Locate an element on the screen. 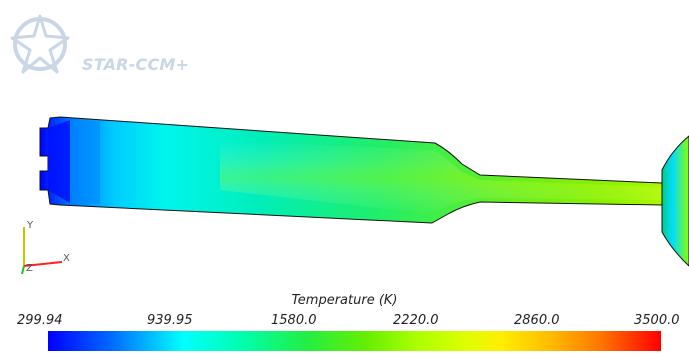  logo-text: STAR-CCM+ is located at coordinates (136, 64).